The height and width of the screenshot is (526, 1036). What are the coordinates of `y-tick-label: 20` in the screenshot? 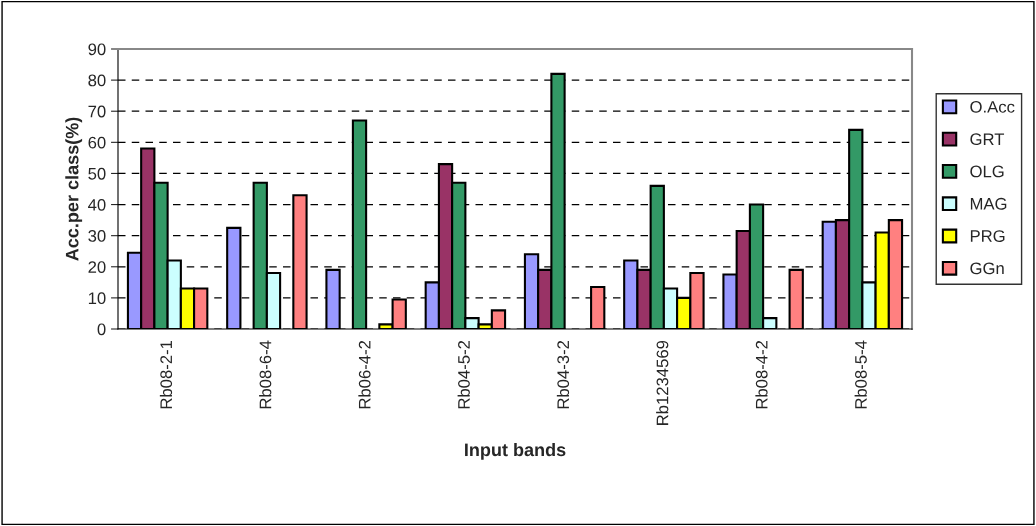 It's located at (97, 267).